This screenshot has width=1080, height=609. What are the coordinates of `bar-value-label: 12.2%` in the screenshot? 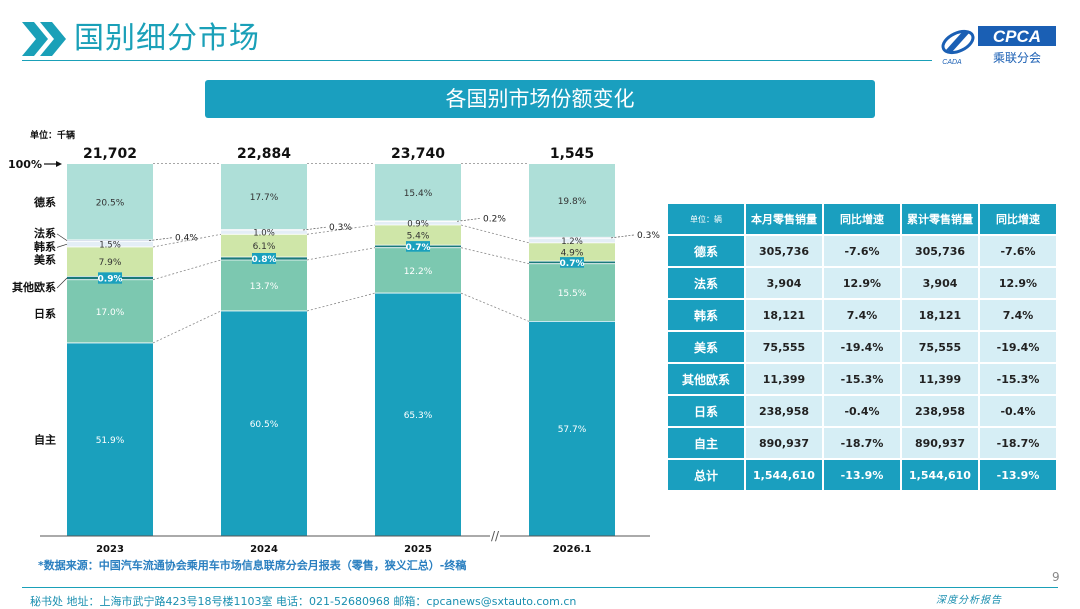 It's located at (418, 272).